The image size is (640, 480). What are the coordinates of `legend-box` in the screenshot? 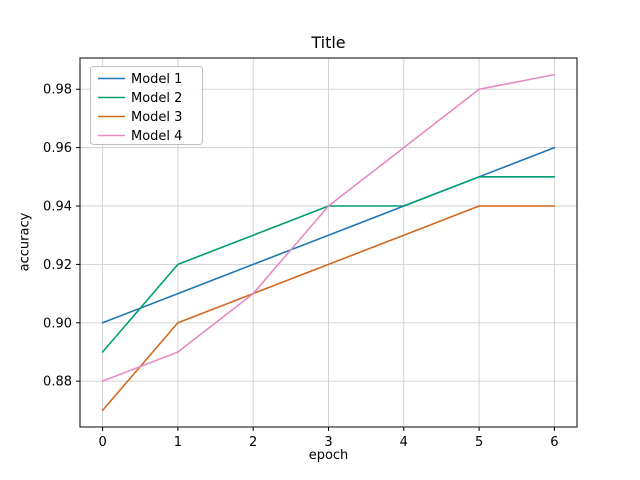 It's located at (146, 105).